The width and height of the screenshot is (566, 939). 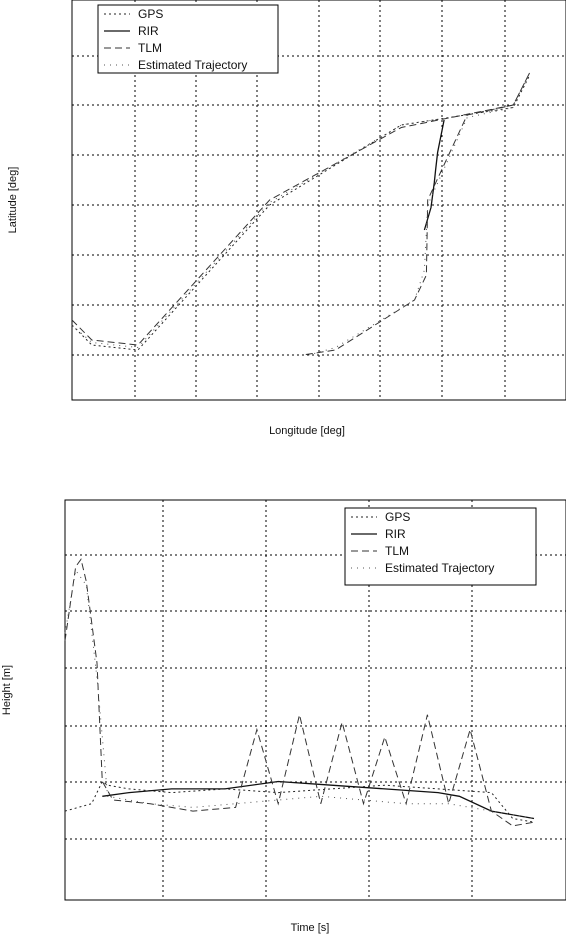 What do you see at coordinates (7, 690) in the screenshot?
I see `y-axis-label: Height [m]` at bounding box center [7, 690].